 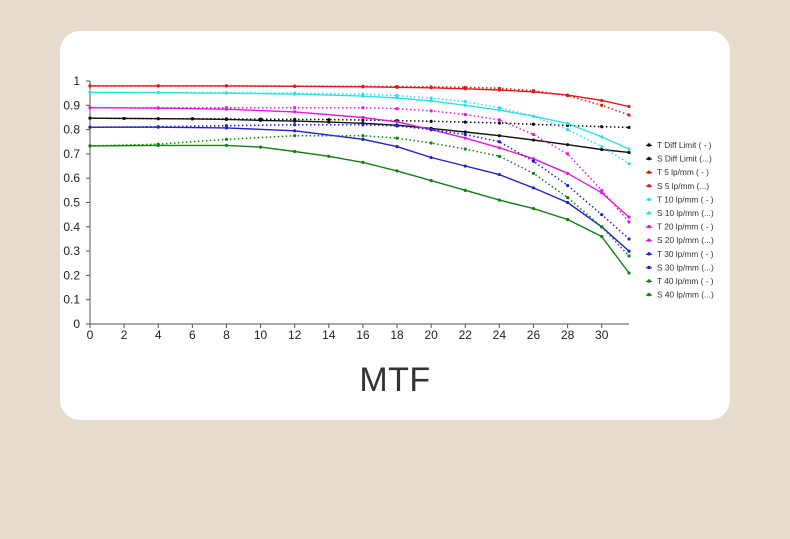 What do you see at coordinates (685, 254) in the screenshot?
I see `legend-label: T 30 lp/mm ( - )` at bounding box center [685, 254].